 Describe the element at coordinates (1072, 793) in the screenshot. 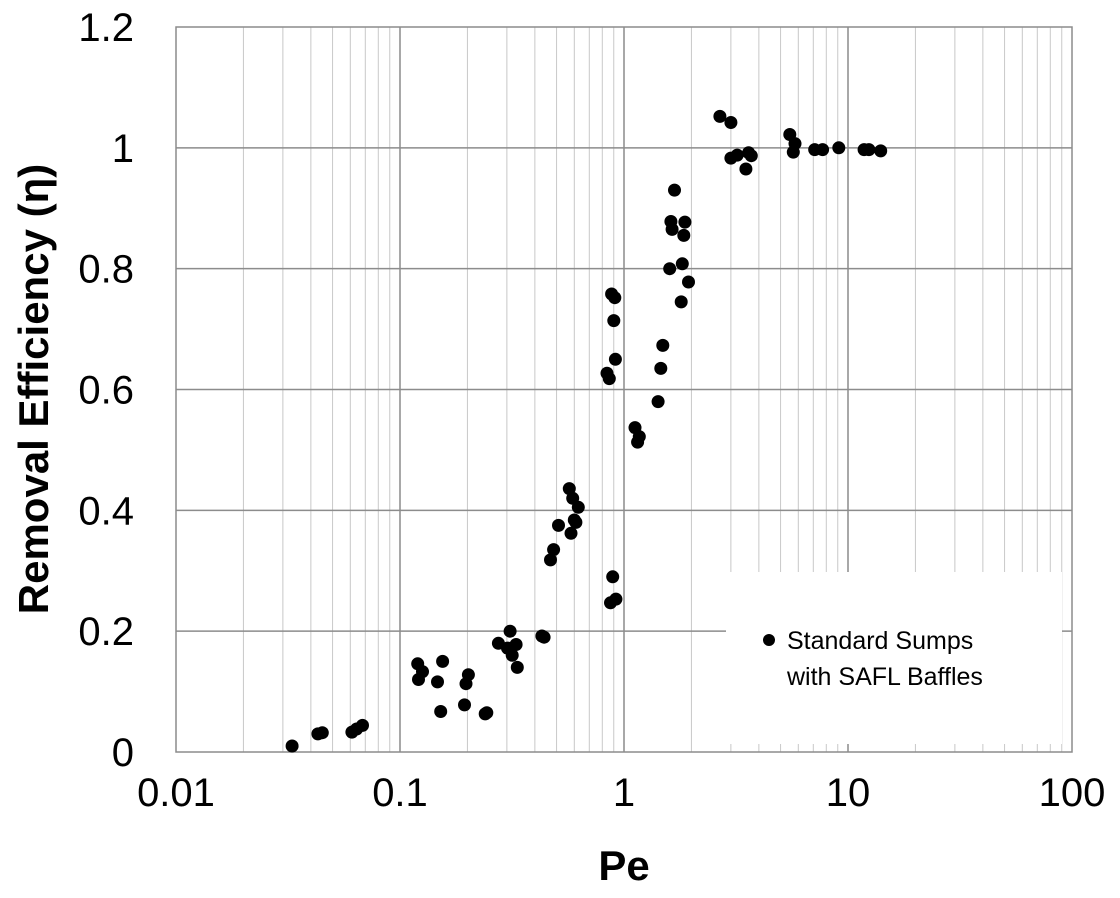

I see `x-tick-label: 100` at that location.